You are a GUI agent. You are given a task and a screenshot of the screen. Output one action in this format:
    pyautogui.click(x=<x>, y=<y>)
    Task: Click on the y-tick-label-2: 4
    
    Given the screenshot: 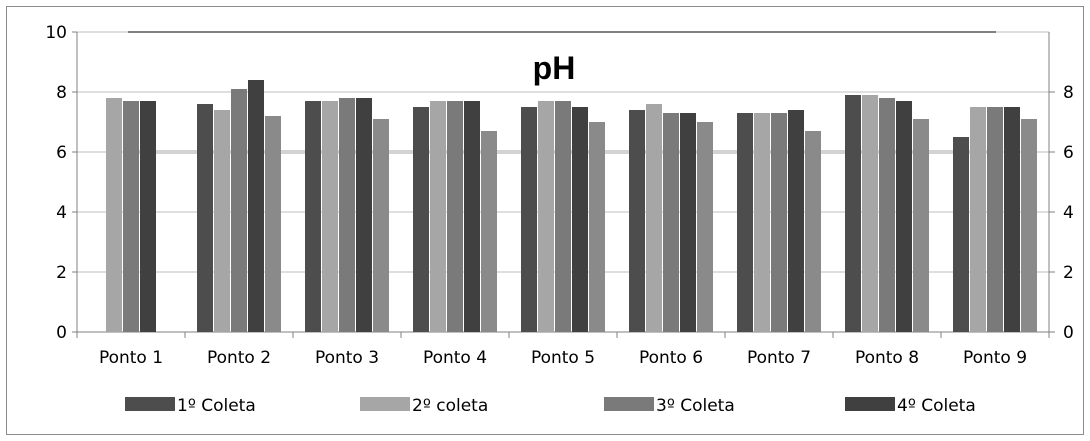 What is the action you would take?
    pyautogui.click(x=61, y=213)
    